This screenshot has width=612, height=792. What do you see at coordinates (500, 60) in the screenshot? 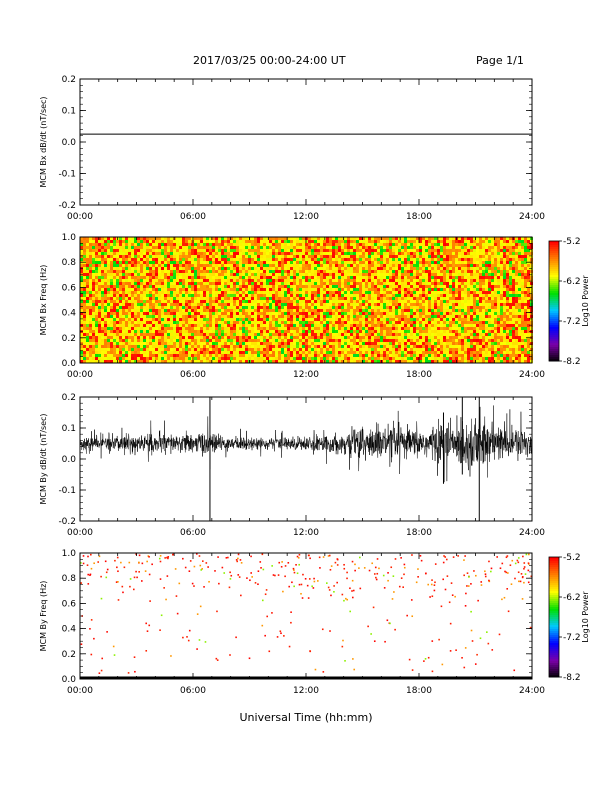
I see `page-number: Page 1/1` at bounding box center [500, 60].